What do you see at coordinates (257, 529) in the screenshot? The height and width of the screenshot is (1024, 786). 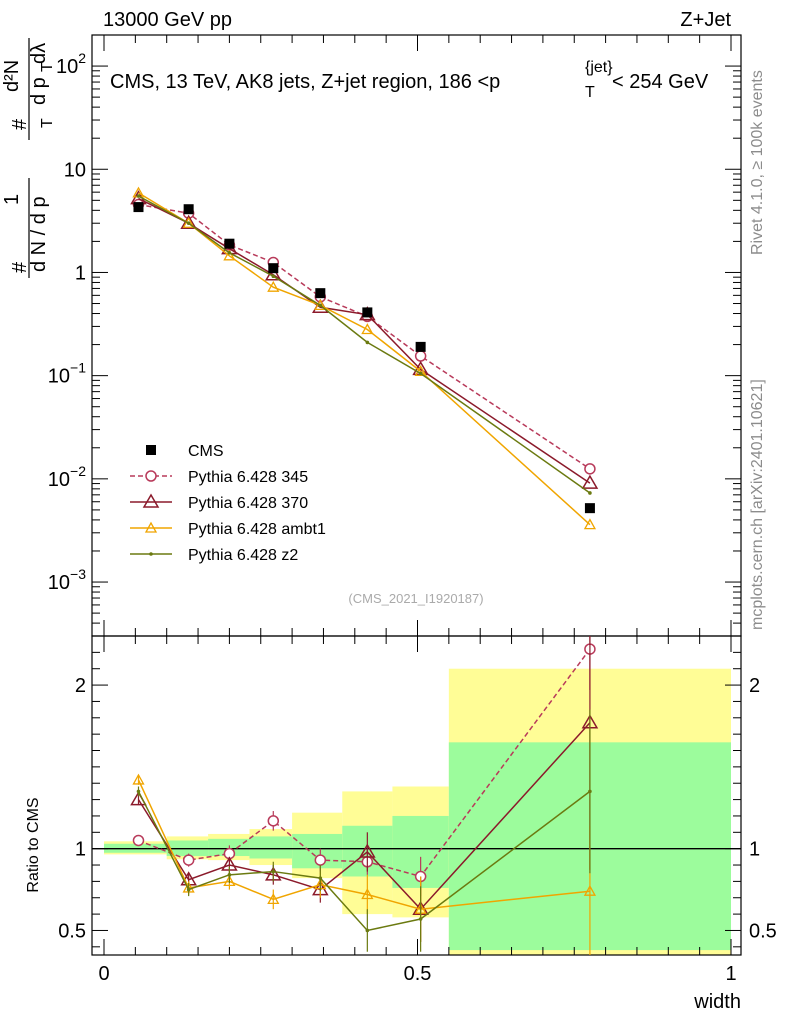 I see `legend-label-2: Pythia 6.428 ambt1` at bounding box center [257, 529].